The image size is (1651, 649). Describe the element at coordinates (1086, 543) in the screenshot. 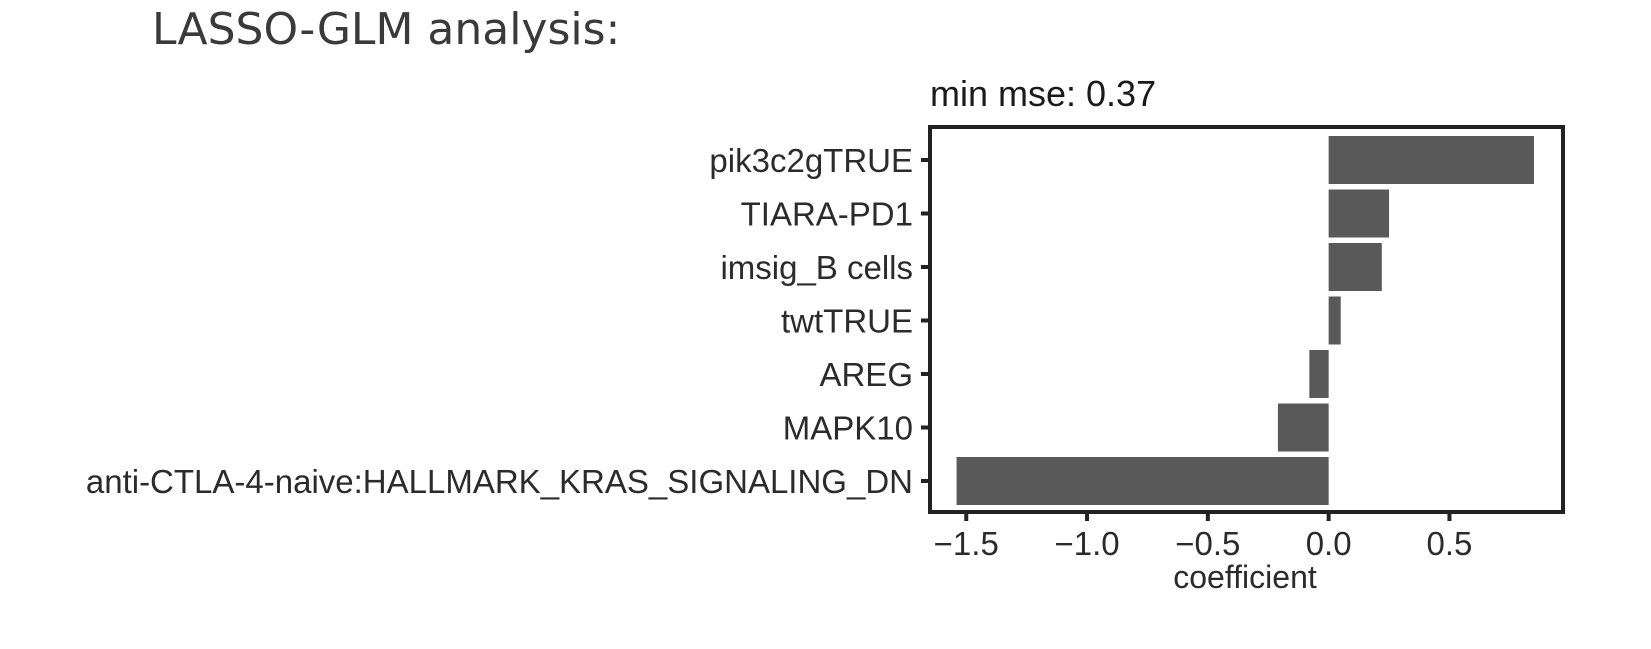

I see `x-tick-label: −1.0` at that location.